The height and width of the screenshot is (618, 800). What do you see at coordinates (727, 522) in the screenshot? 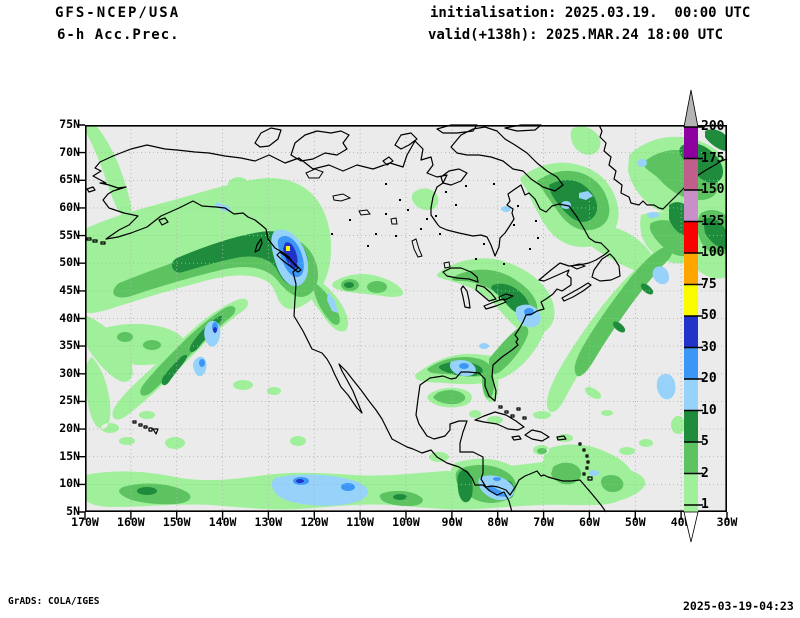
I see `lon-label: 30W` at bounding box center [727, 522].